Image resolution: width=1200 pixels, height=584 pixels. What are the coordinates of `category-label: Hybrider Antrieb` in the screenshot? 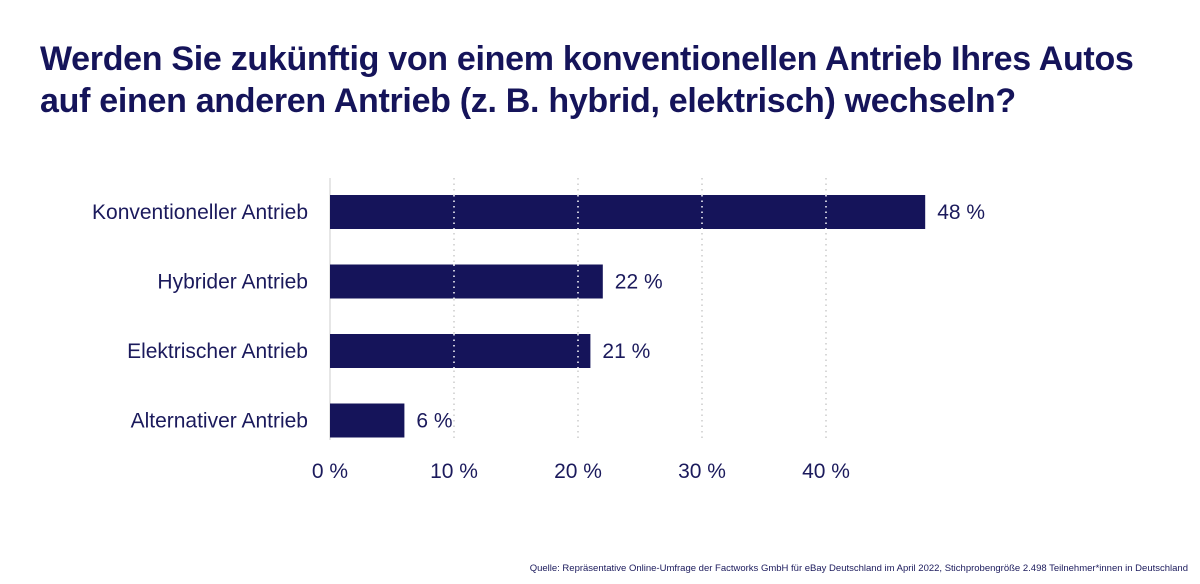 It's located at (232, 282).